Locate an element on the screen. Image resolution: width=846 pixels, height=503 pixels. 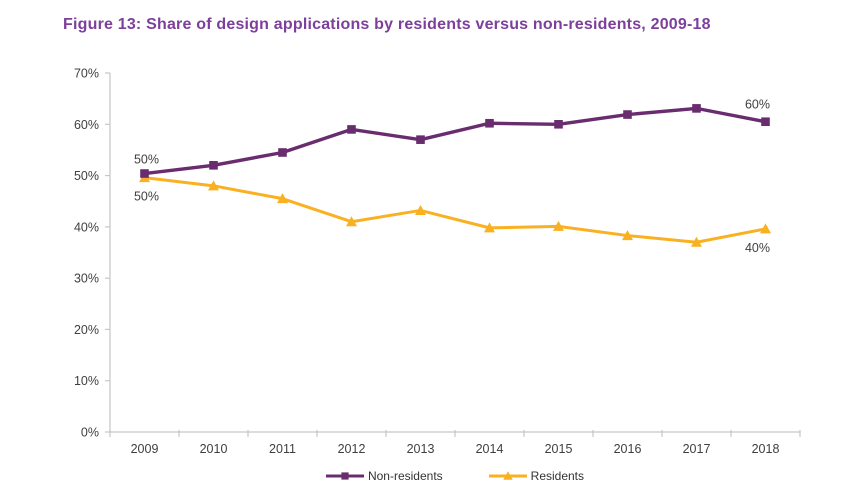
y-axis-label: 40% is located at coordinates (86, 227).